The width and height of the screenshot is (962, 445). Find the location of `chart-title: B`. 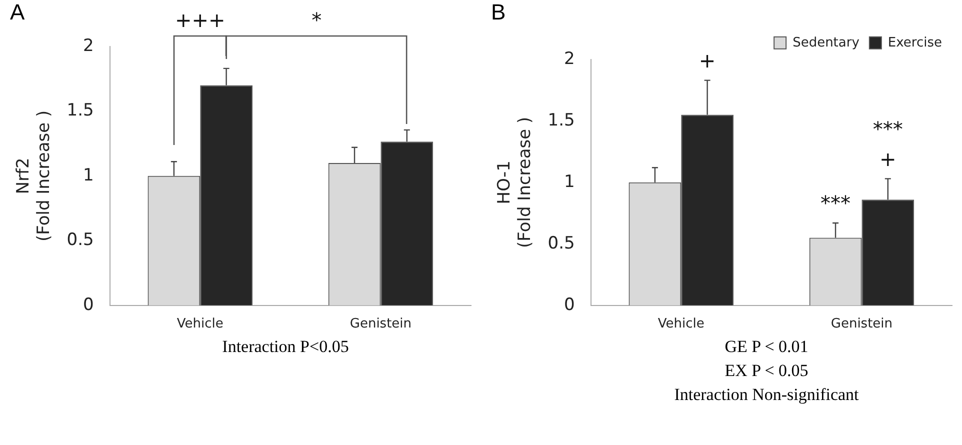

chart-title: B is located at coordinates (498, 12).